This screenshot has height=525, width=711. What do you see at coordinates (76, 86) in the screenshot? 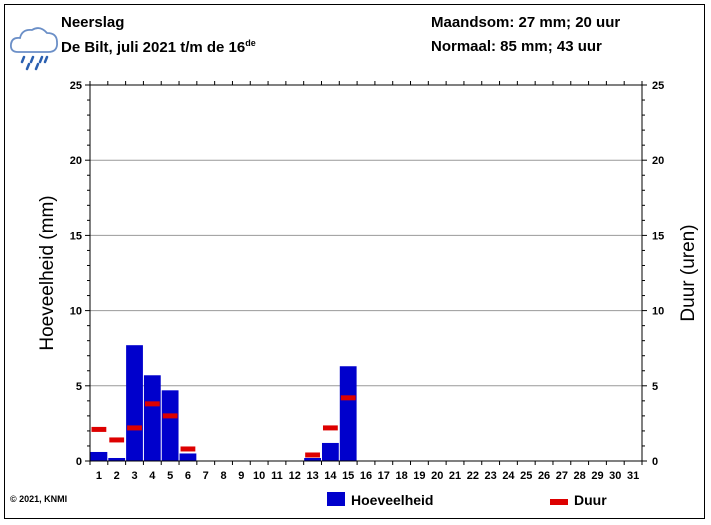
I see `y-tick-label: 25` at bounding box center [76, 86].